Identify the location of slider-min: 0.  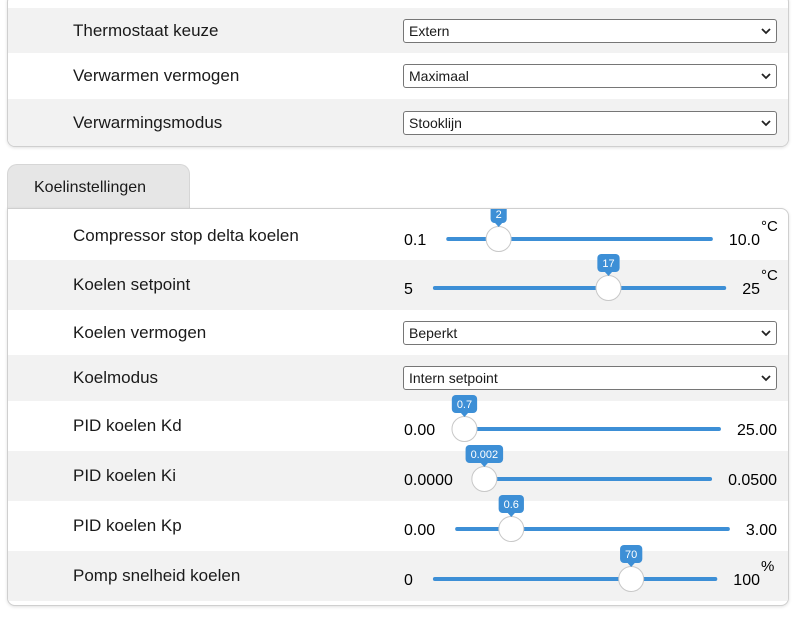
(408, 580).